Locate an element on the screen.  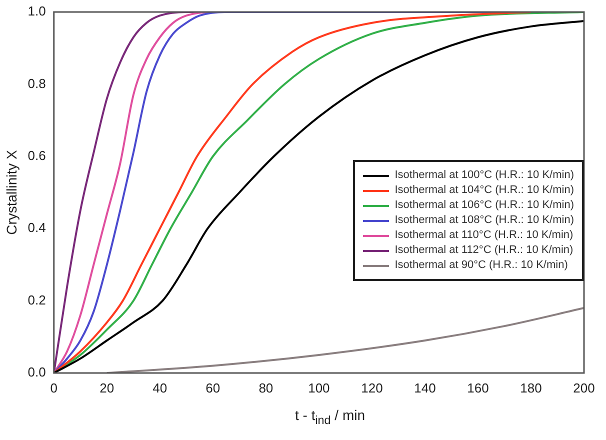
y-tick-label: 1.0 is located at coordinates (37, 11).